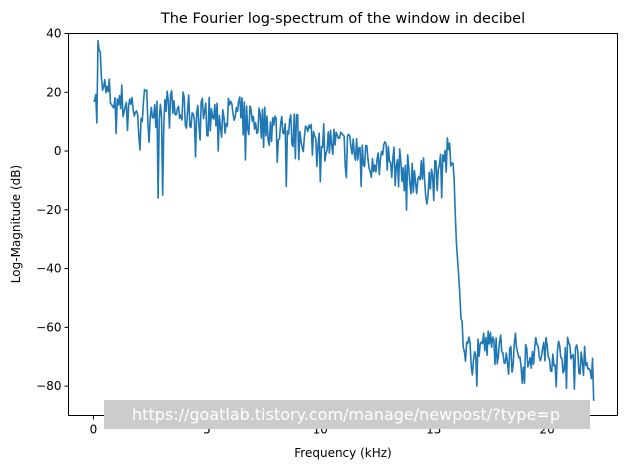  Describe the element at coordinates (94, 430) in the screenshot. I see `x-tick-label: 0` at that location.